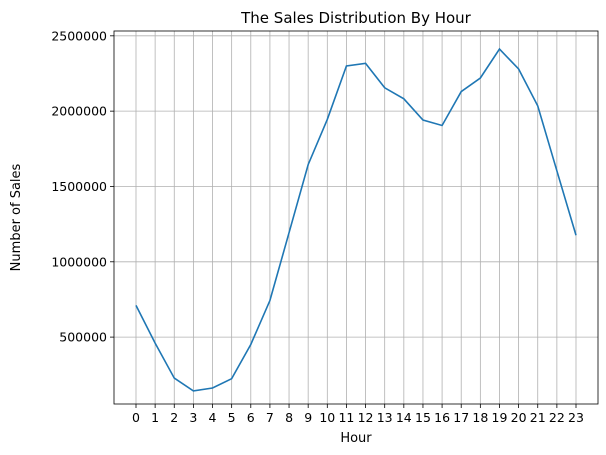 The image size is (606, 455). What do you see at coordinates (461, 417) in the screenshot?
I see `x-tick-label: 17` at bounding box center [461, 417].